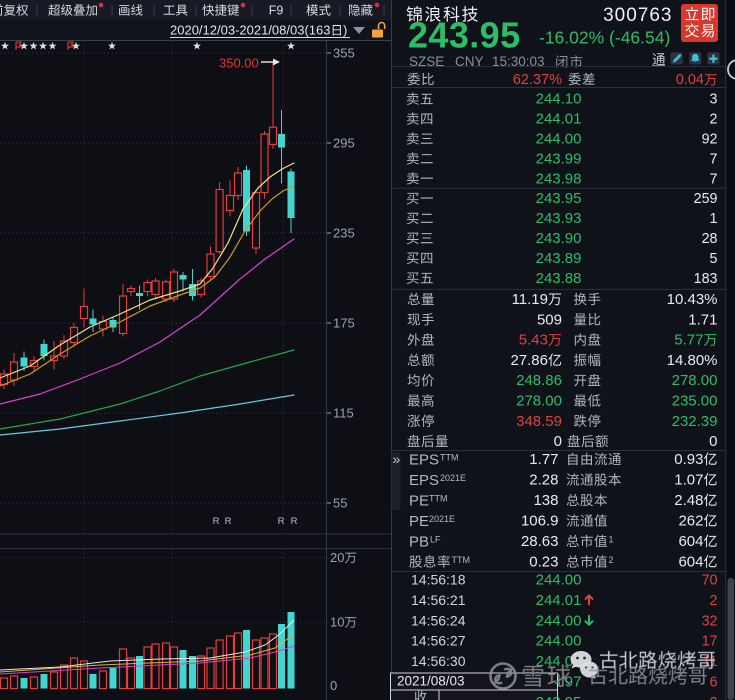 This screenshot has width=735, height=700. Describe the element at coordinates (690, 80) in the screenshot. I see `svg-text: 0.04` at that location.